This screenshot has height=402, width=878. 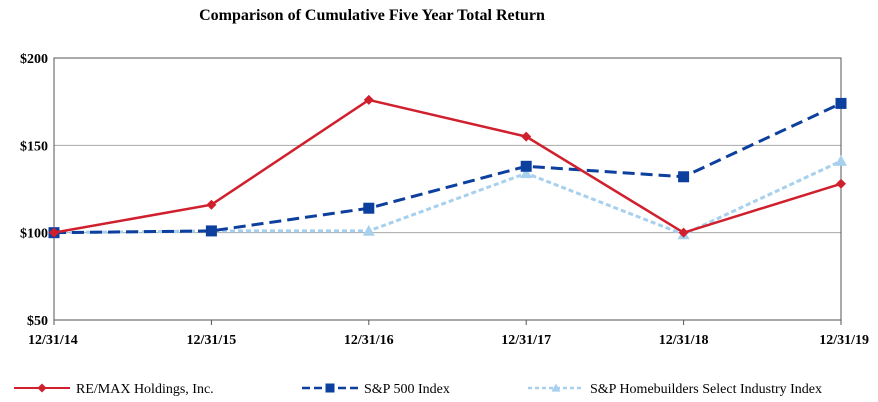 What do you see at coordinates (684, 340) in the screenshot?
I see `x-tick-label: 12/31/18` at bounding box center [684, 340].